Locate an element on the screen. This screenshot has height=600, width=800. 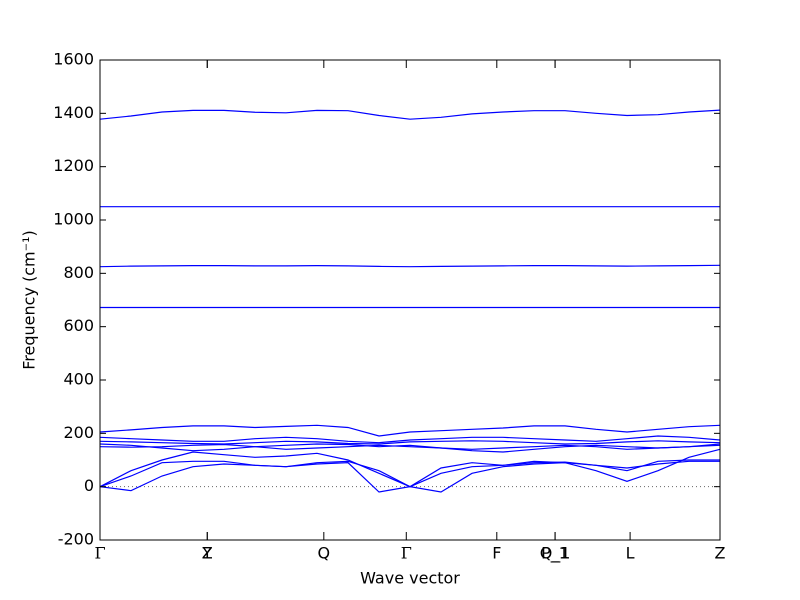
y-tick-label: 800 is located at coordinates (78, 272).